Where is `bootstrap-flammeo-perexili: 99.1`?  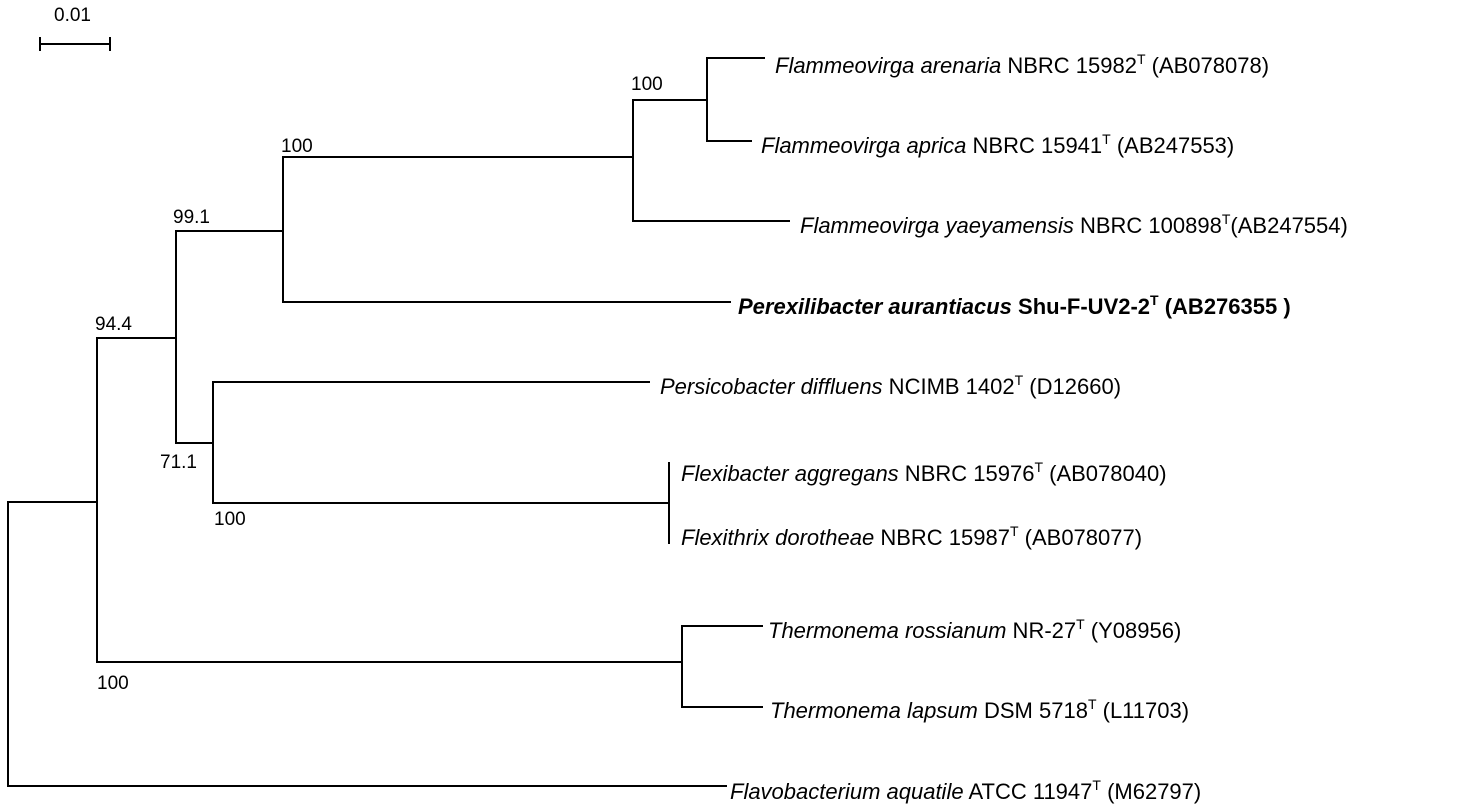 bootstrap-flammeo-perexili: 99.1 is located at coordinates (191, 217).